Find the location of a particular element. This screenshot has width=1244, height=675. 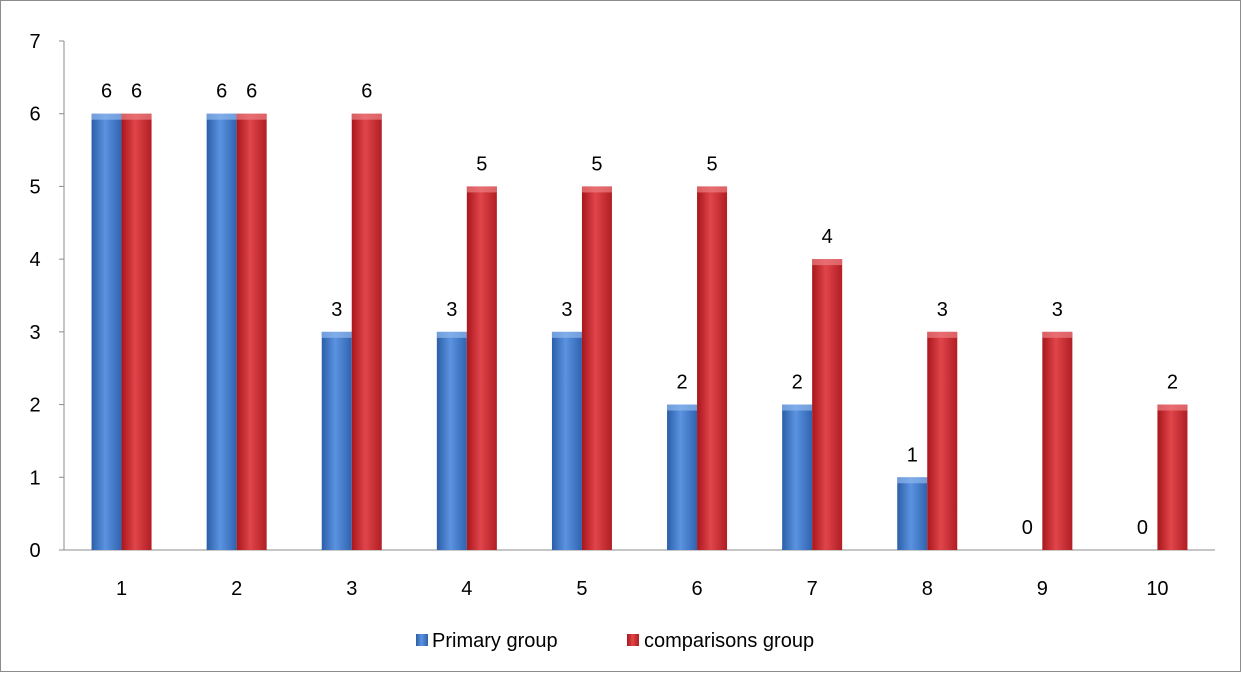

x-tick-label: 10 is located at coordinates (1157, 589).